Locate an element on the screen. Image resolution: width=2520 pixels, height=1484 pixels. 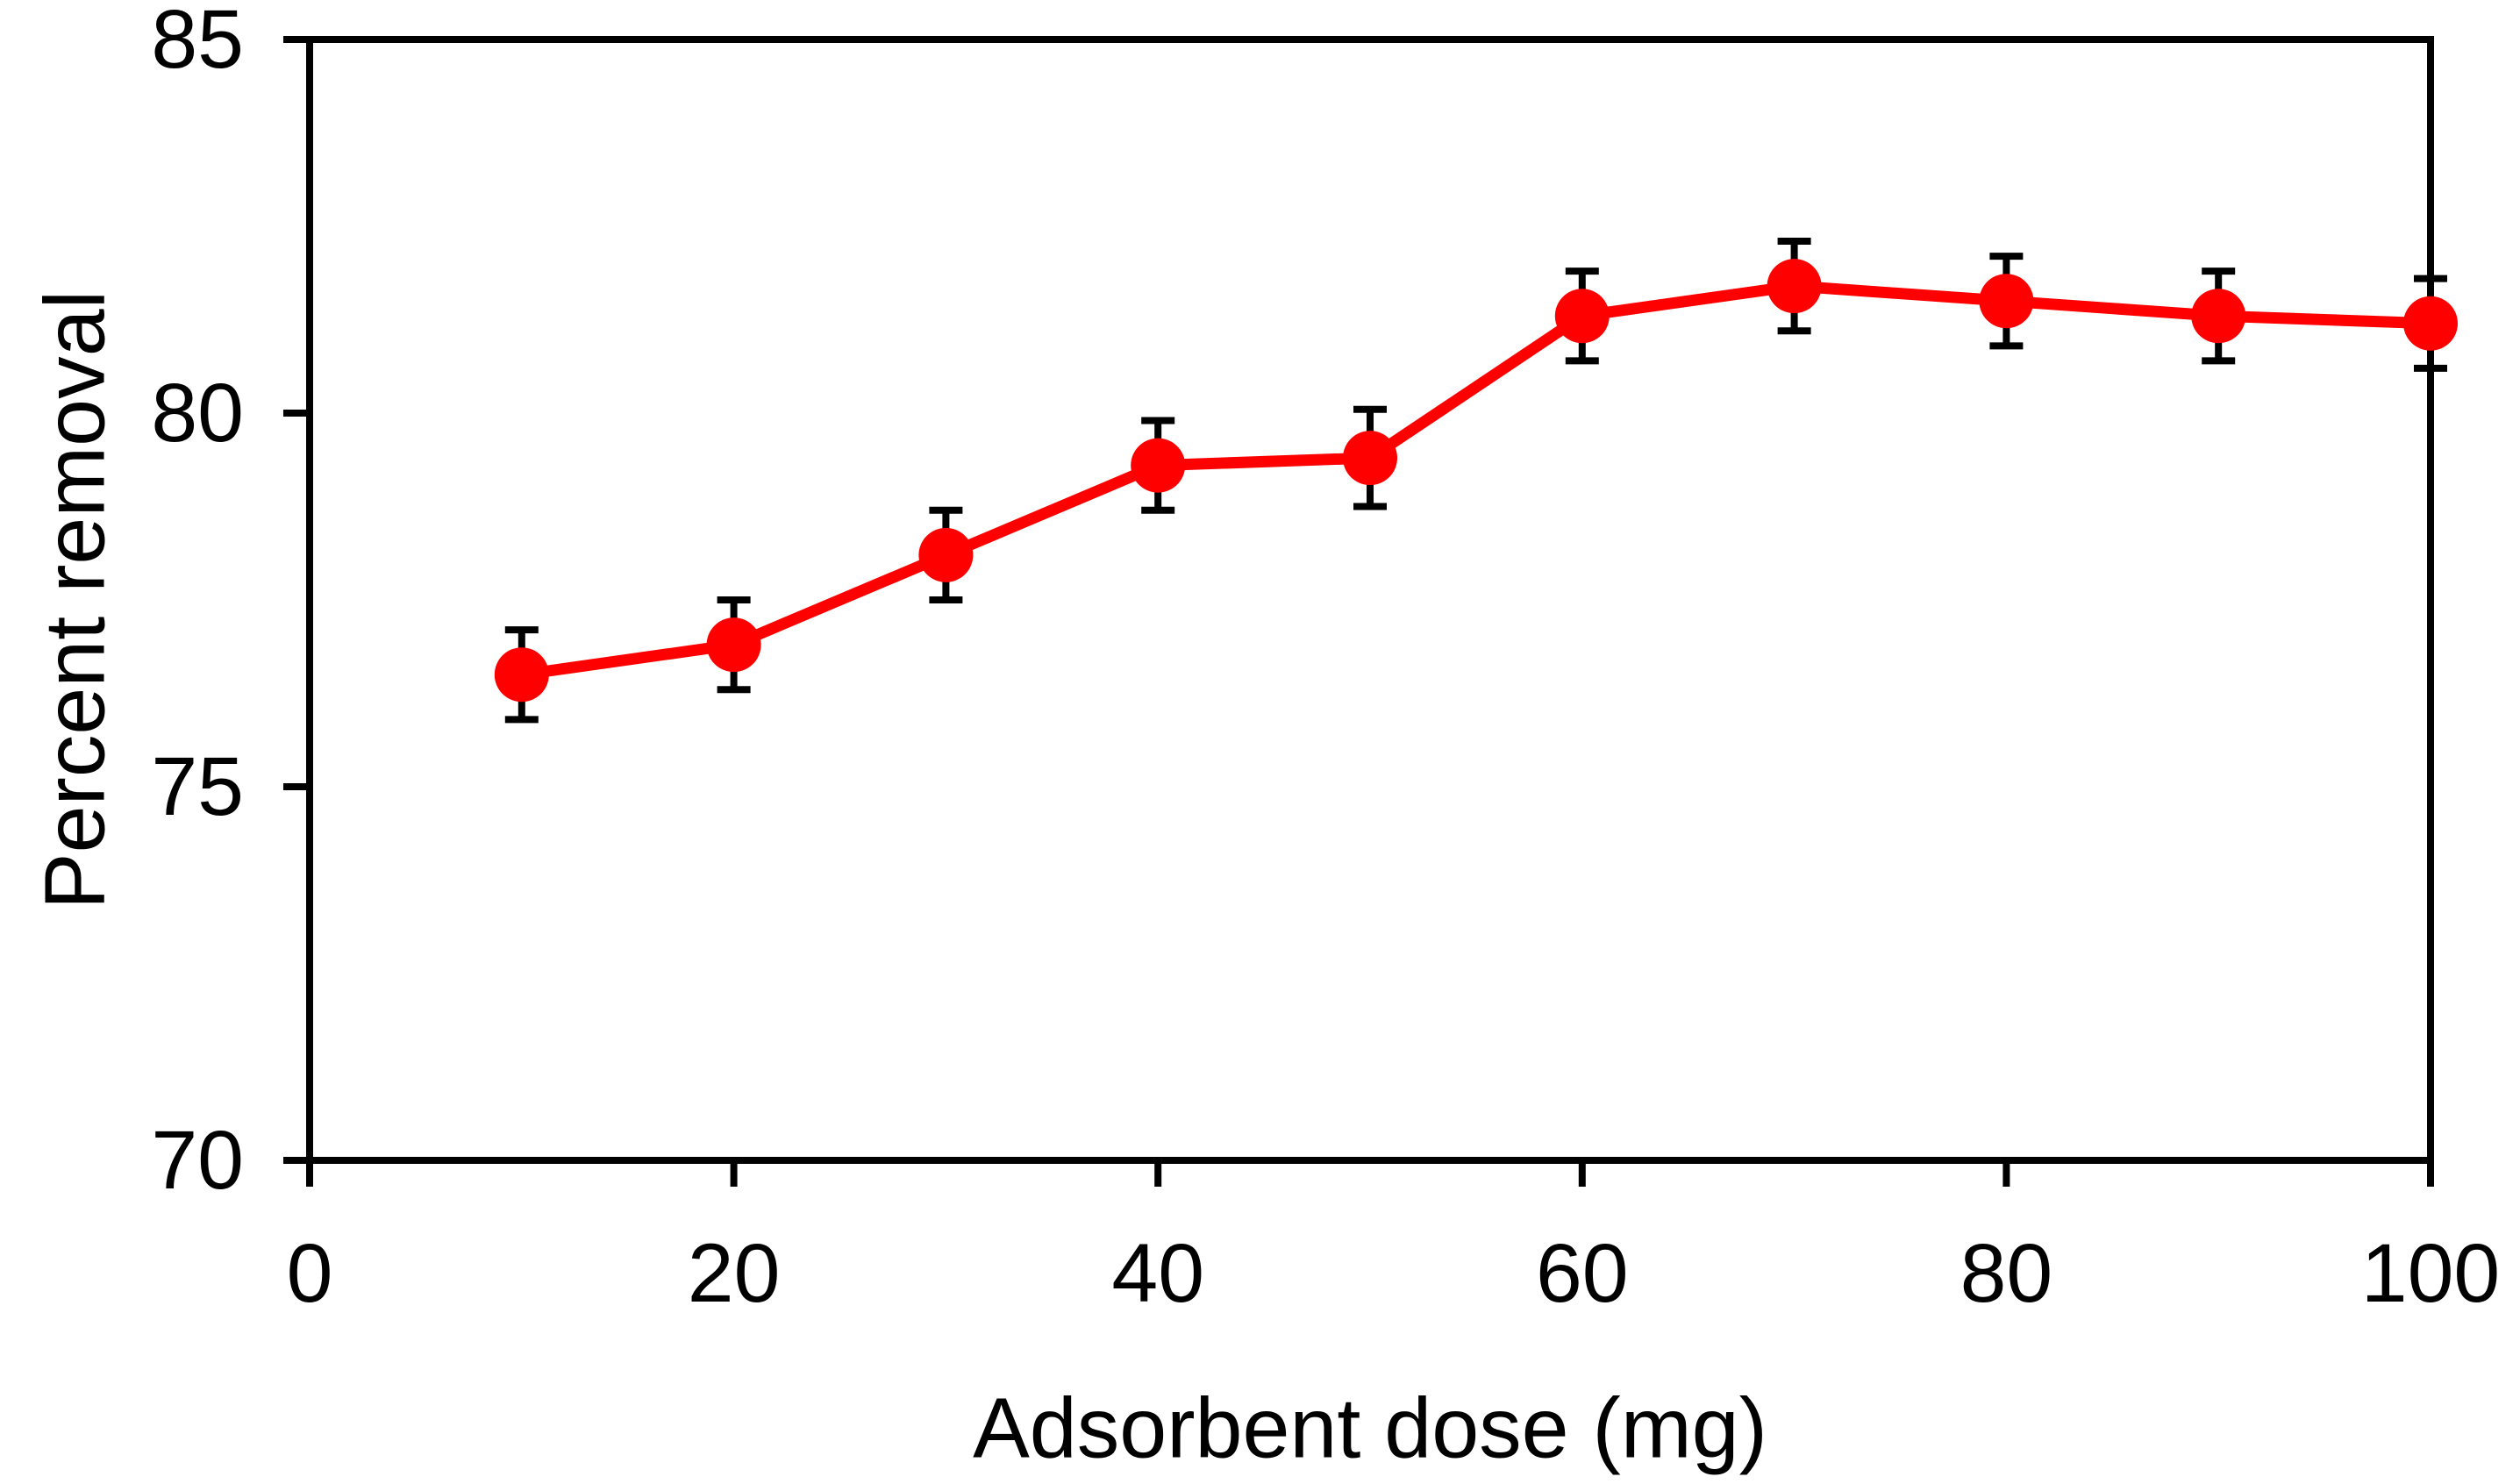
y-axis-tick-label: 75 is located at coordinates (197, 786).